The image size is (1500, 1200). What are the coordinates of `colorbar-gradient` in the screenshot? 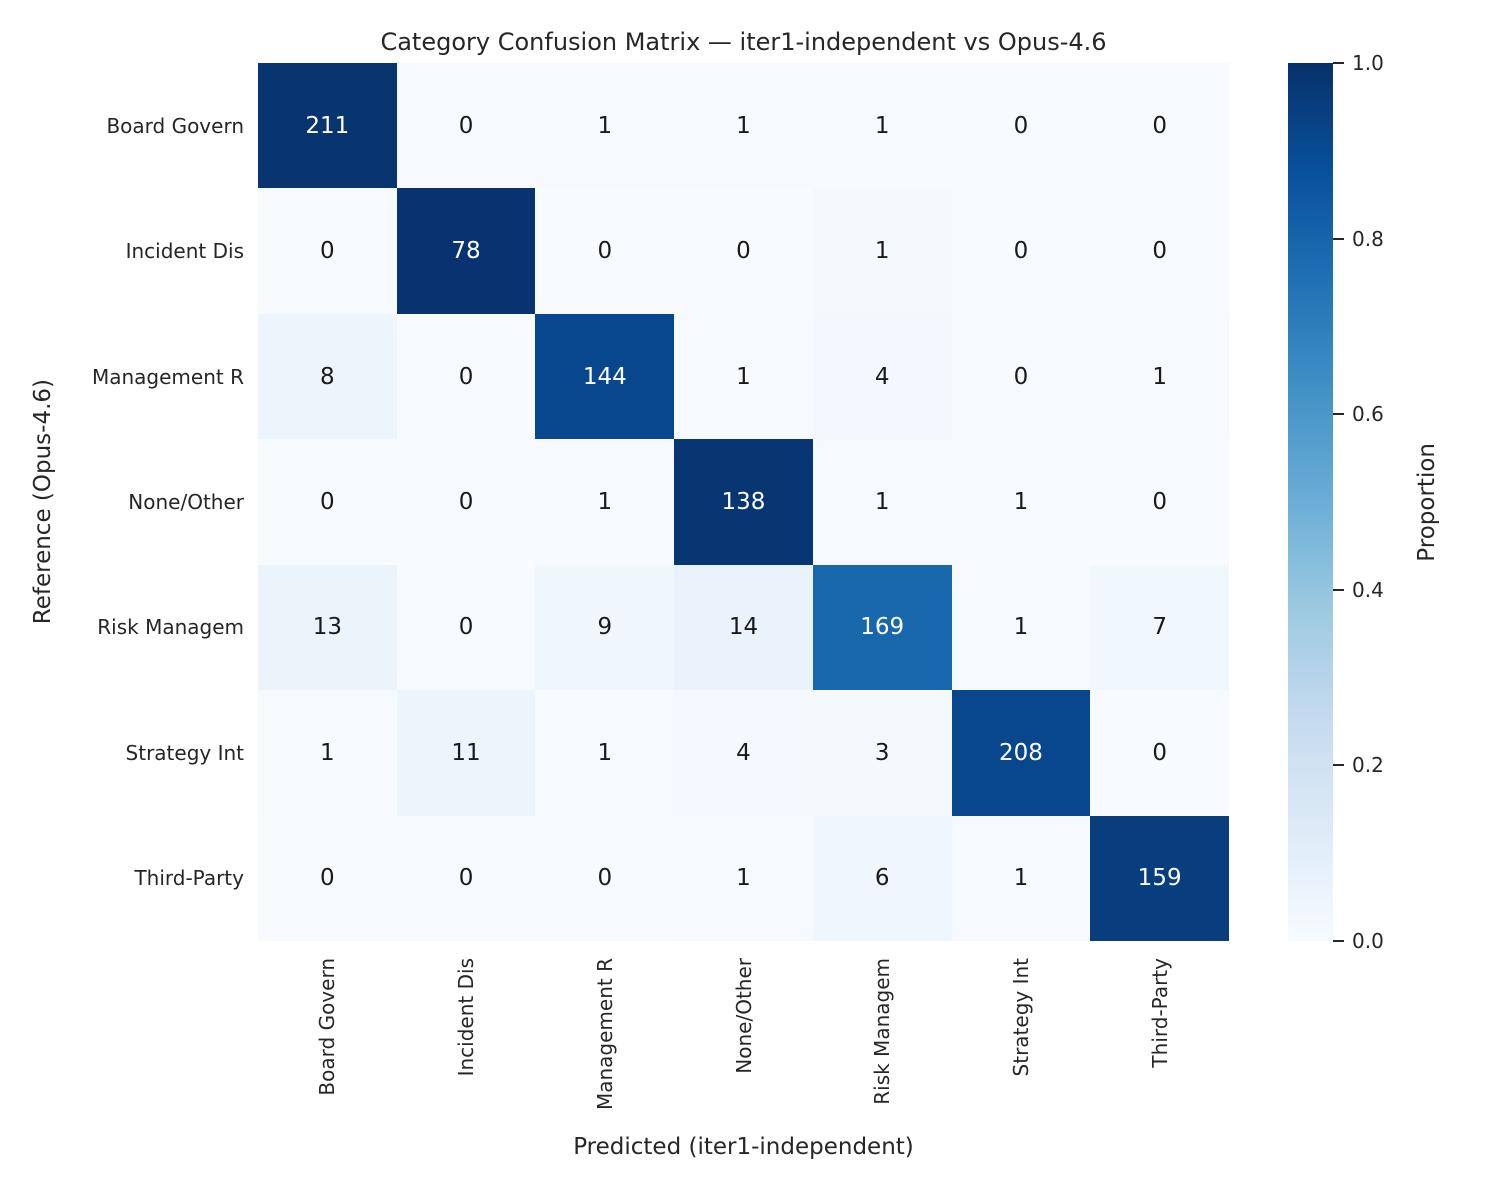 It's located at (1310, 502).